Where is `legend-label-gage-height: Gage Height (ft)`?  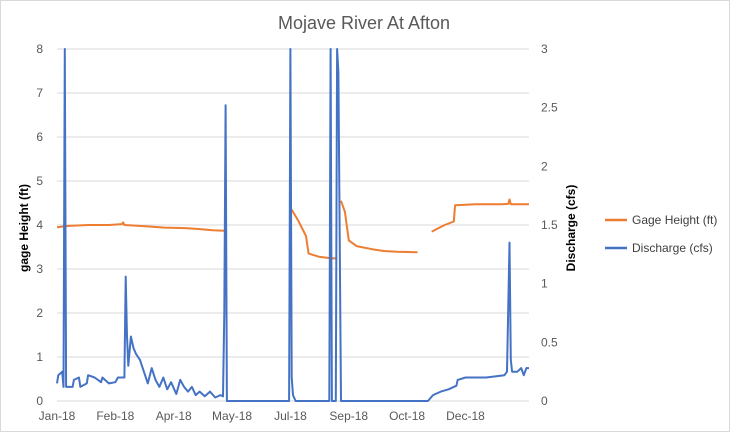 legend-label-gage-height: Gage Height (ft) is located at coordinates (674, 220).